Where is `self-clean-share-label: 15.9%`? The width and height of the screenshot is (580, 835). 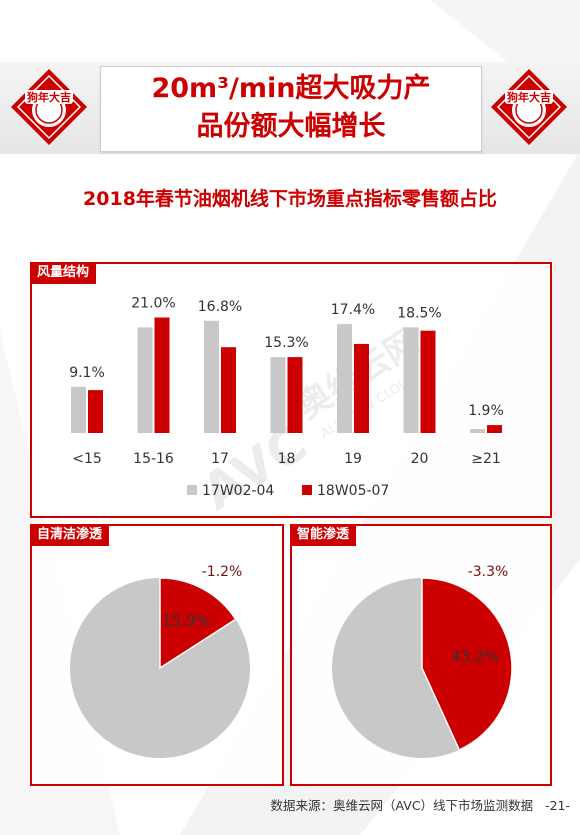 self-clean-share-label: 15.9% is located at coordinates (186, 621).